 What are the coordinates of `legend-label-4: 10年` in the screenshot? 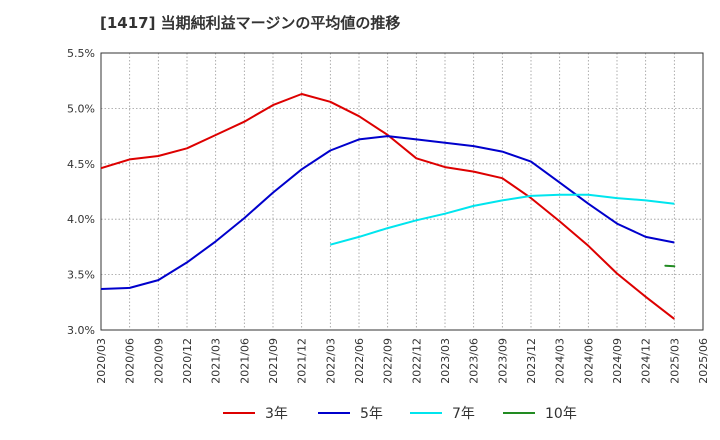 It's located at (561, 414).